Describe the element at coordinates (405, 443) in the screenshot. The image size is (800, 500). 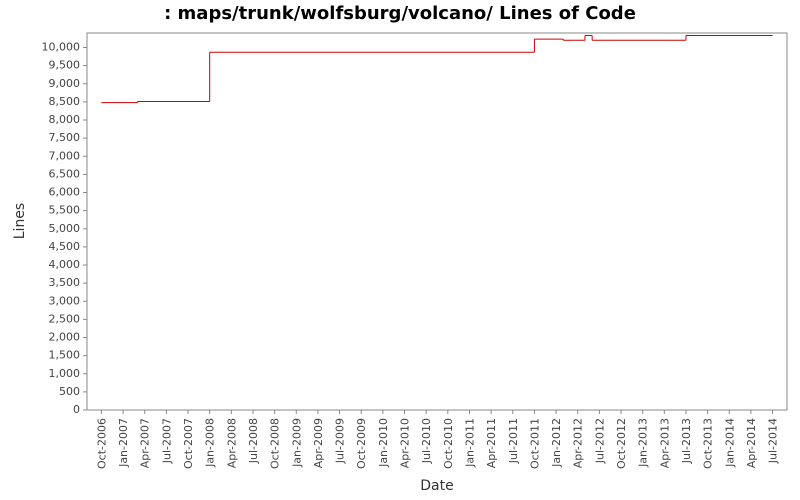
I see `x-tick-label: Apr-2010` at that location.